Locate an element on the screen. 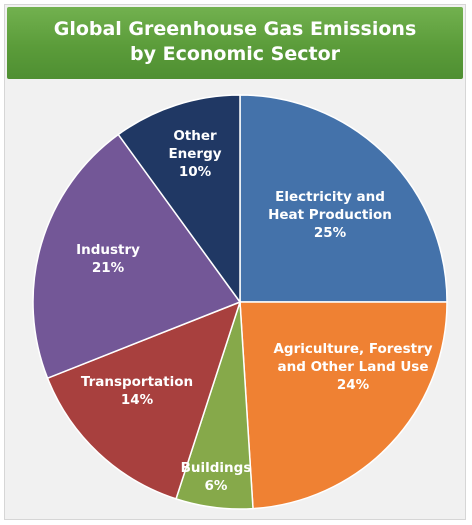  slice-label-0: Electricity and Heat Production 25% is located at coordinates (330, 215).